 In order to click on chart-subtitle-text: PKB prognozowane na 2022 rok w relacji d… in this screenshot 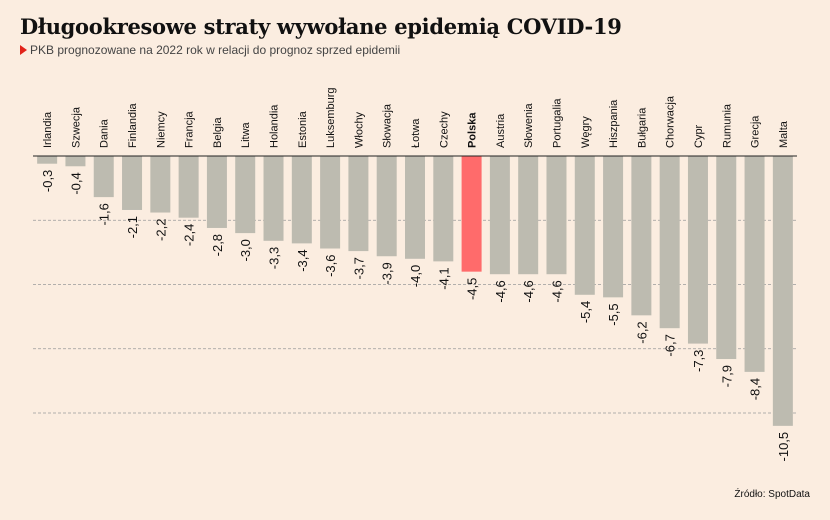, I will do `click(215, 50)`.